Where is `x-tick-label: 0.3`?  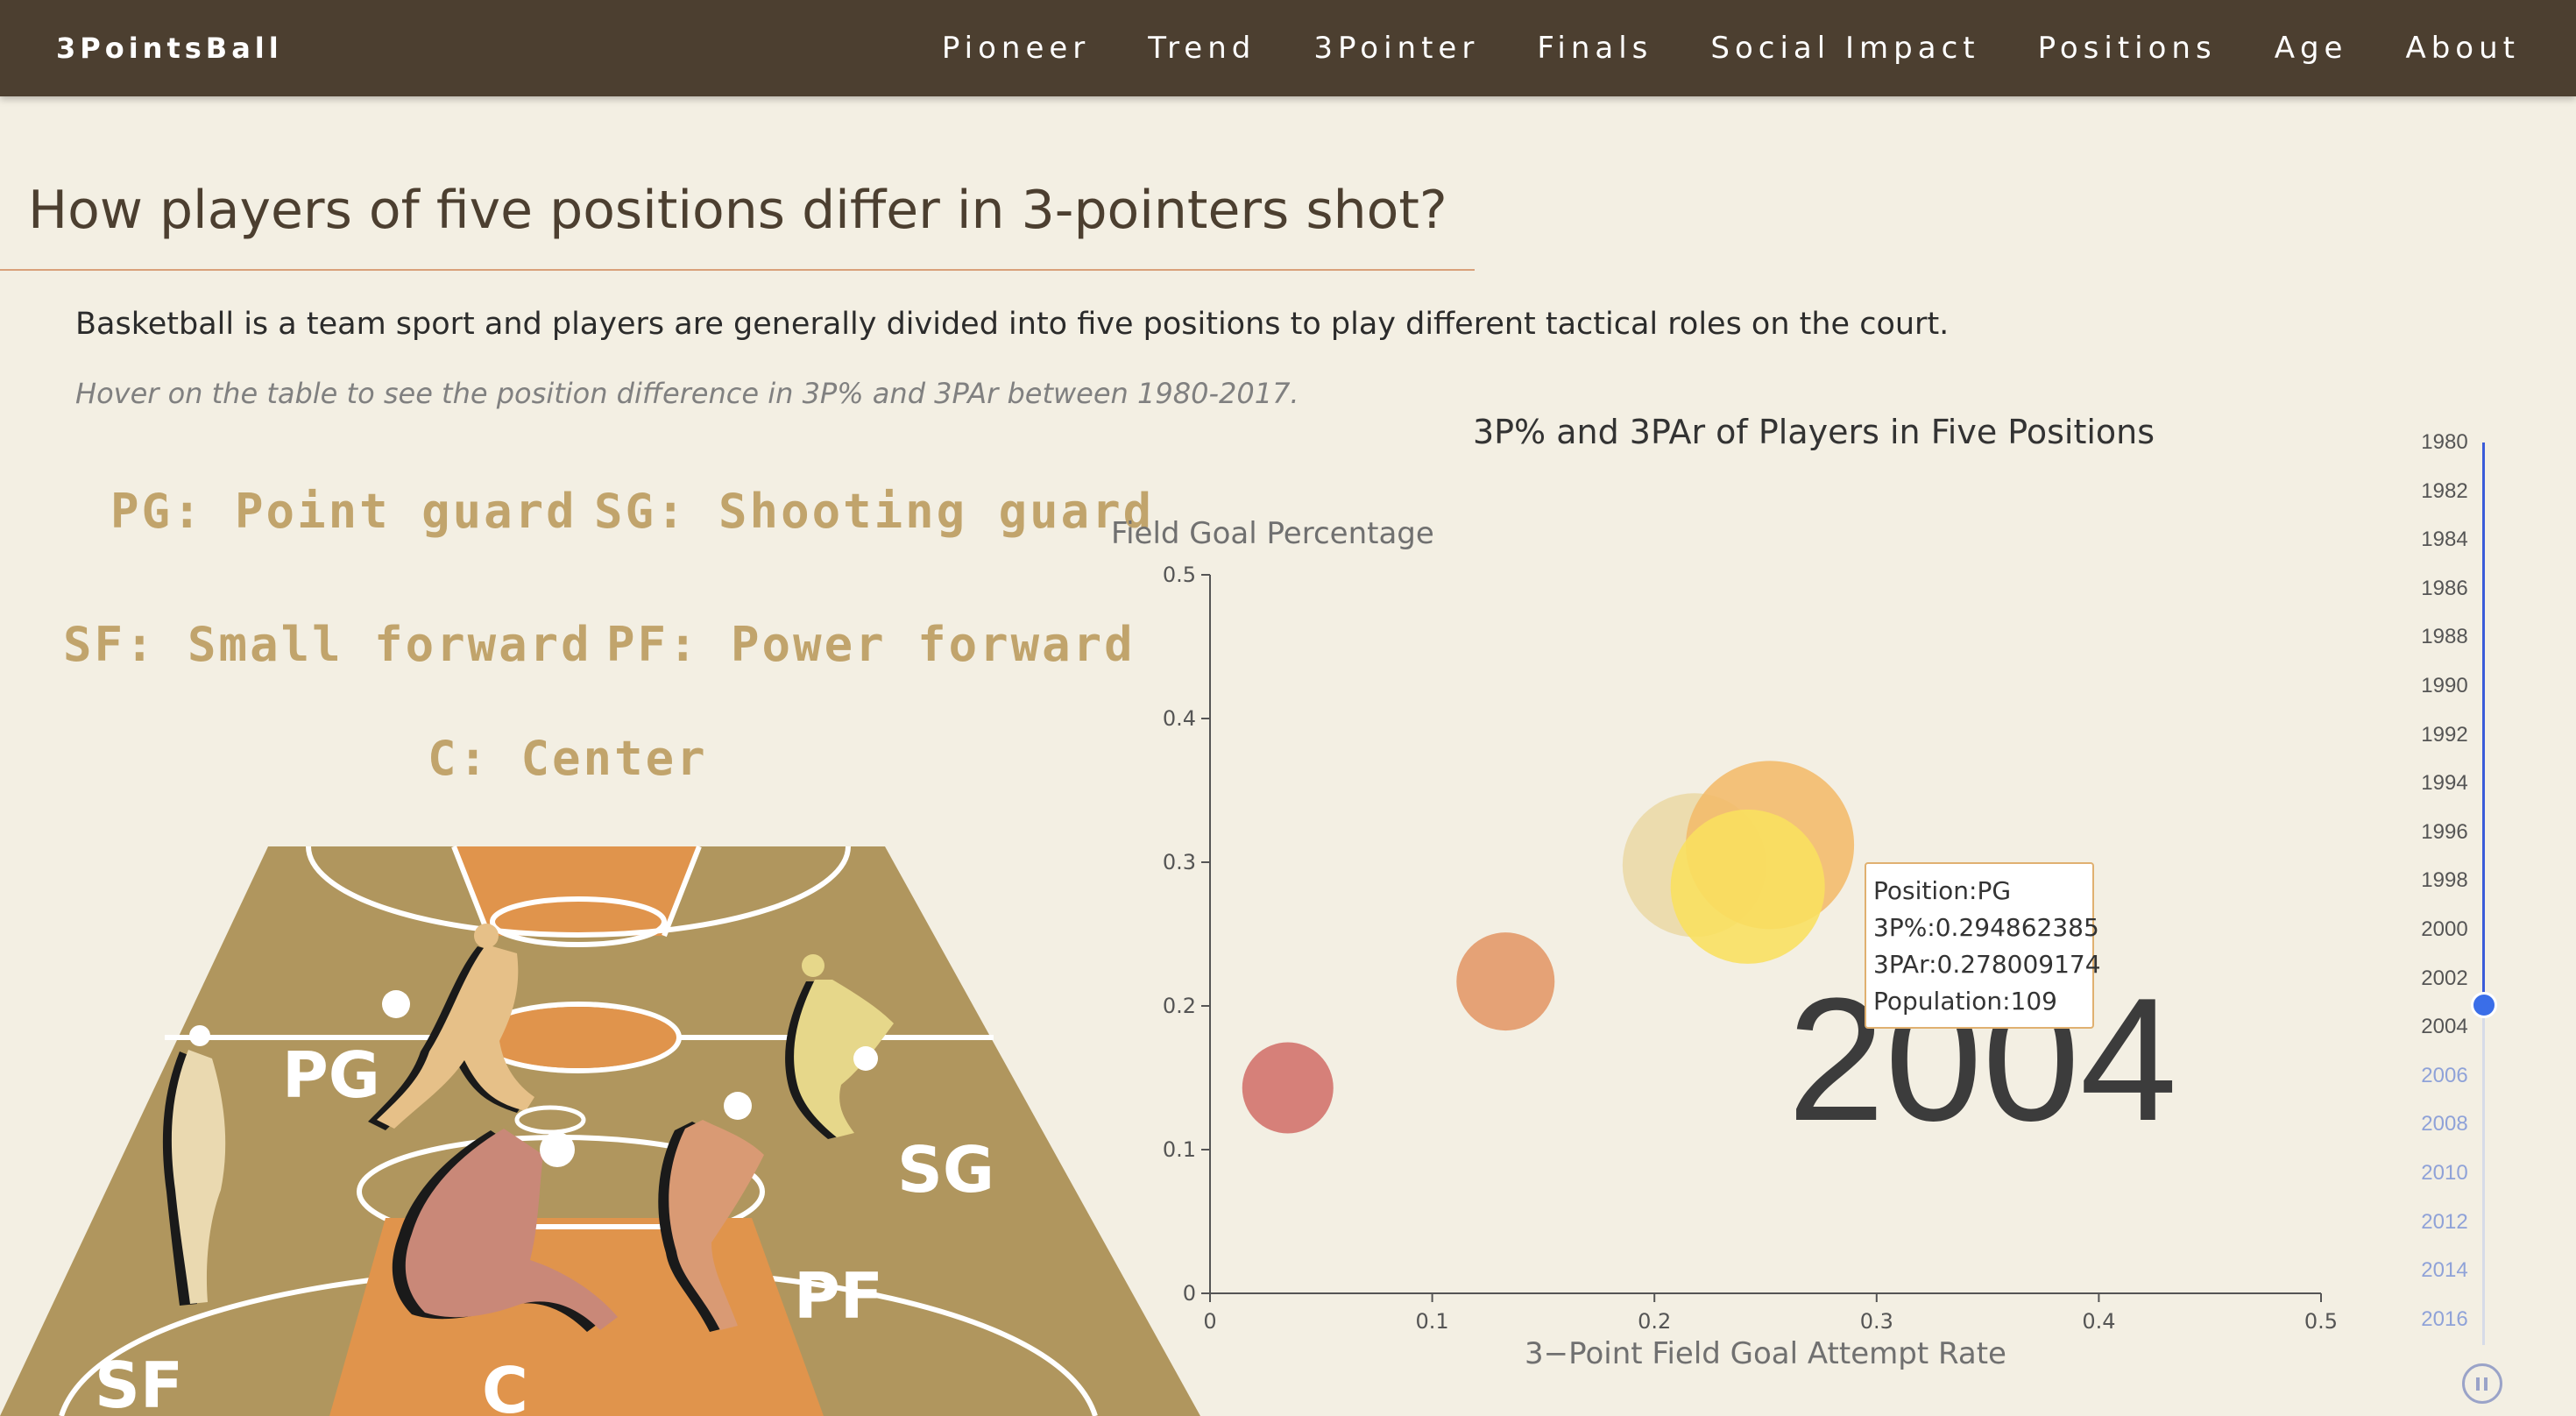
x-tick-label: 0.3 is located at coordinates (1876, 1321).